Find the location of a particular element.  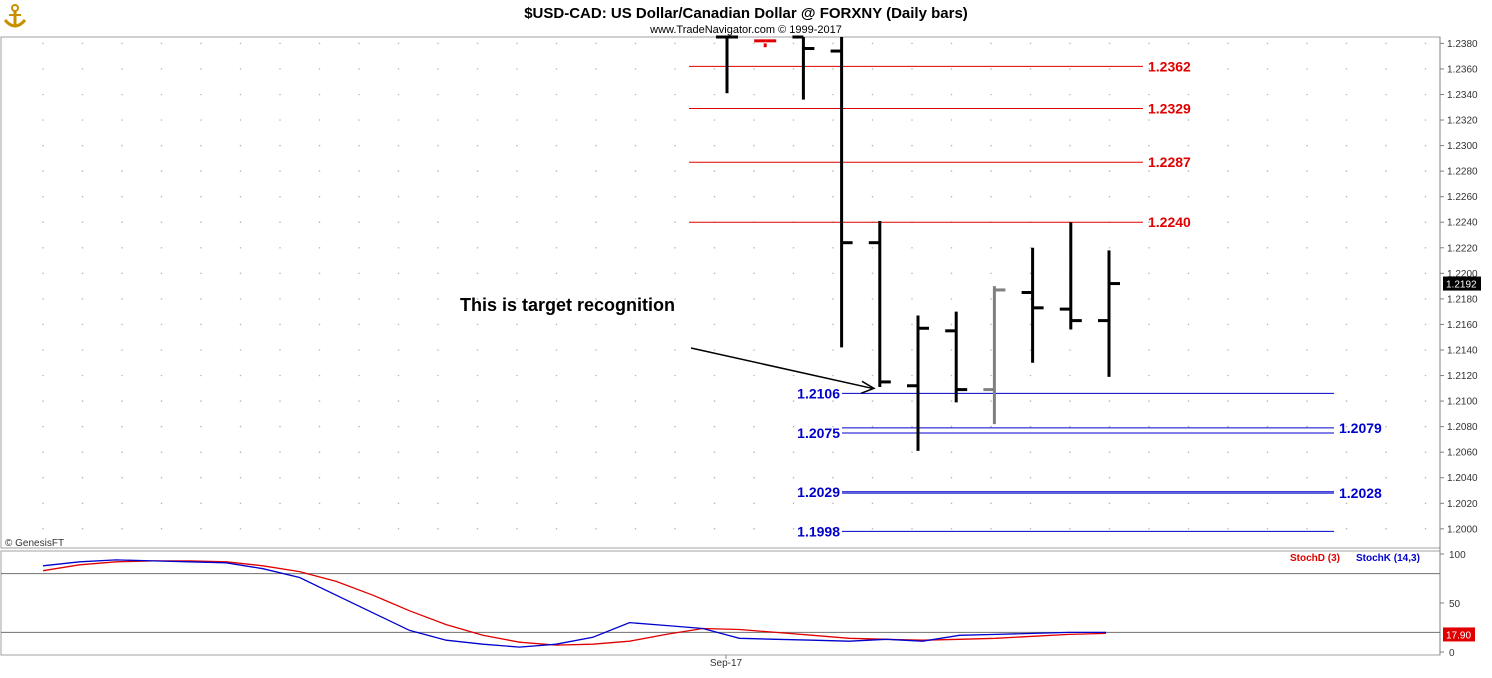

stoch-last-value-box is located at coordinates (1459, 634).